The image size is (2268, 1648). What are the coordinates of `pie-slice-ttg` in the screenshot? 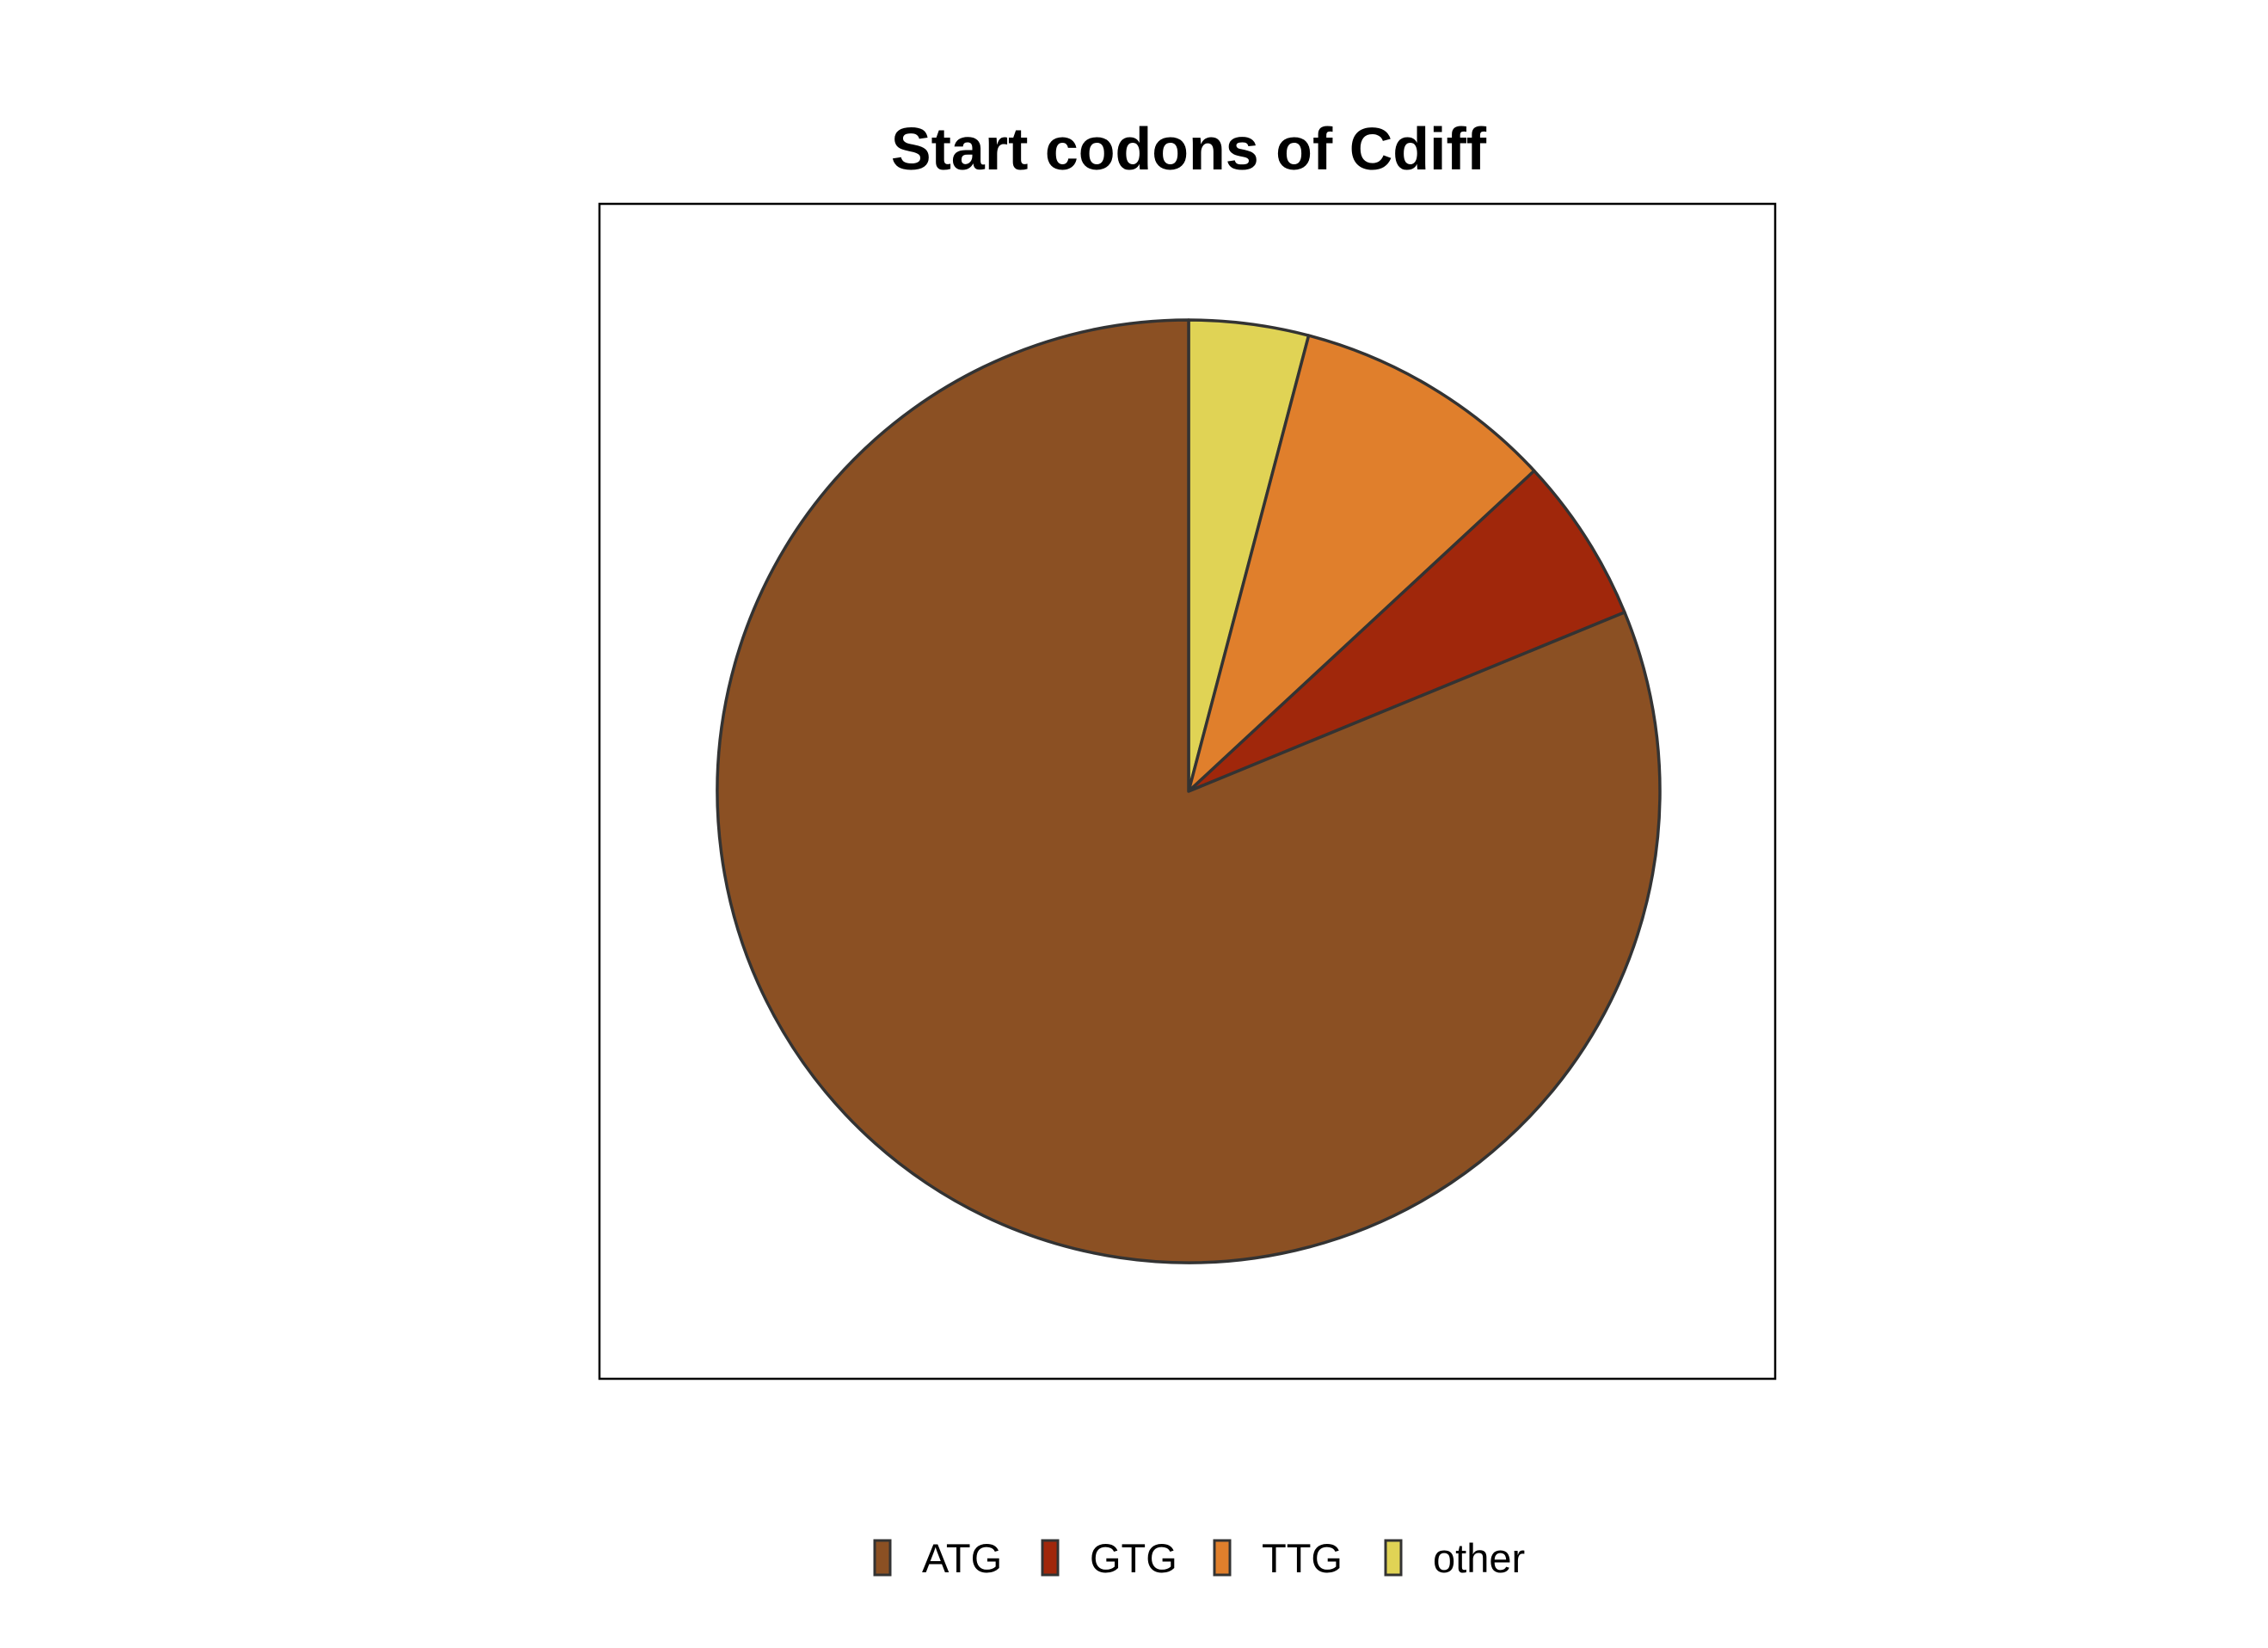 It's located at (1361, 563).